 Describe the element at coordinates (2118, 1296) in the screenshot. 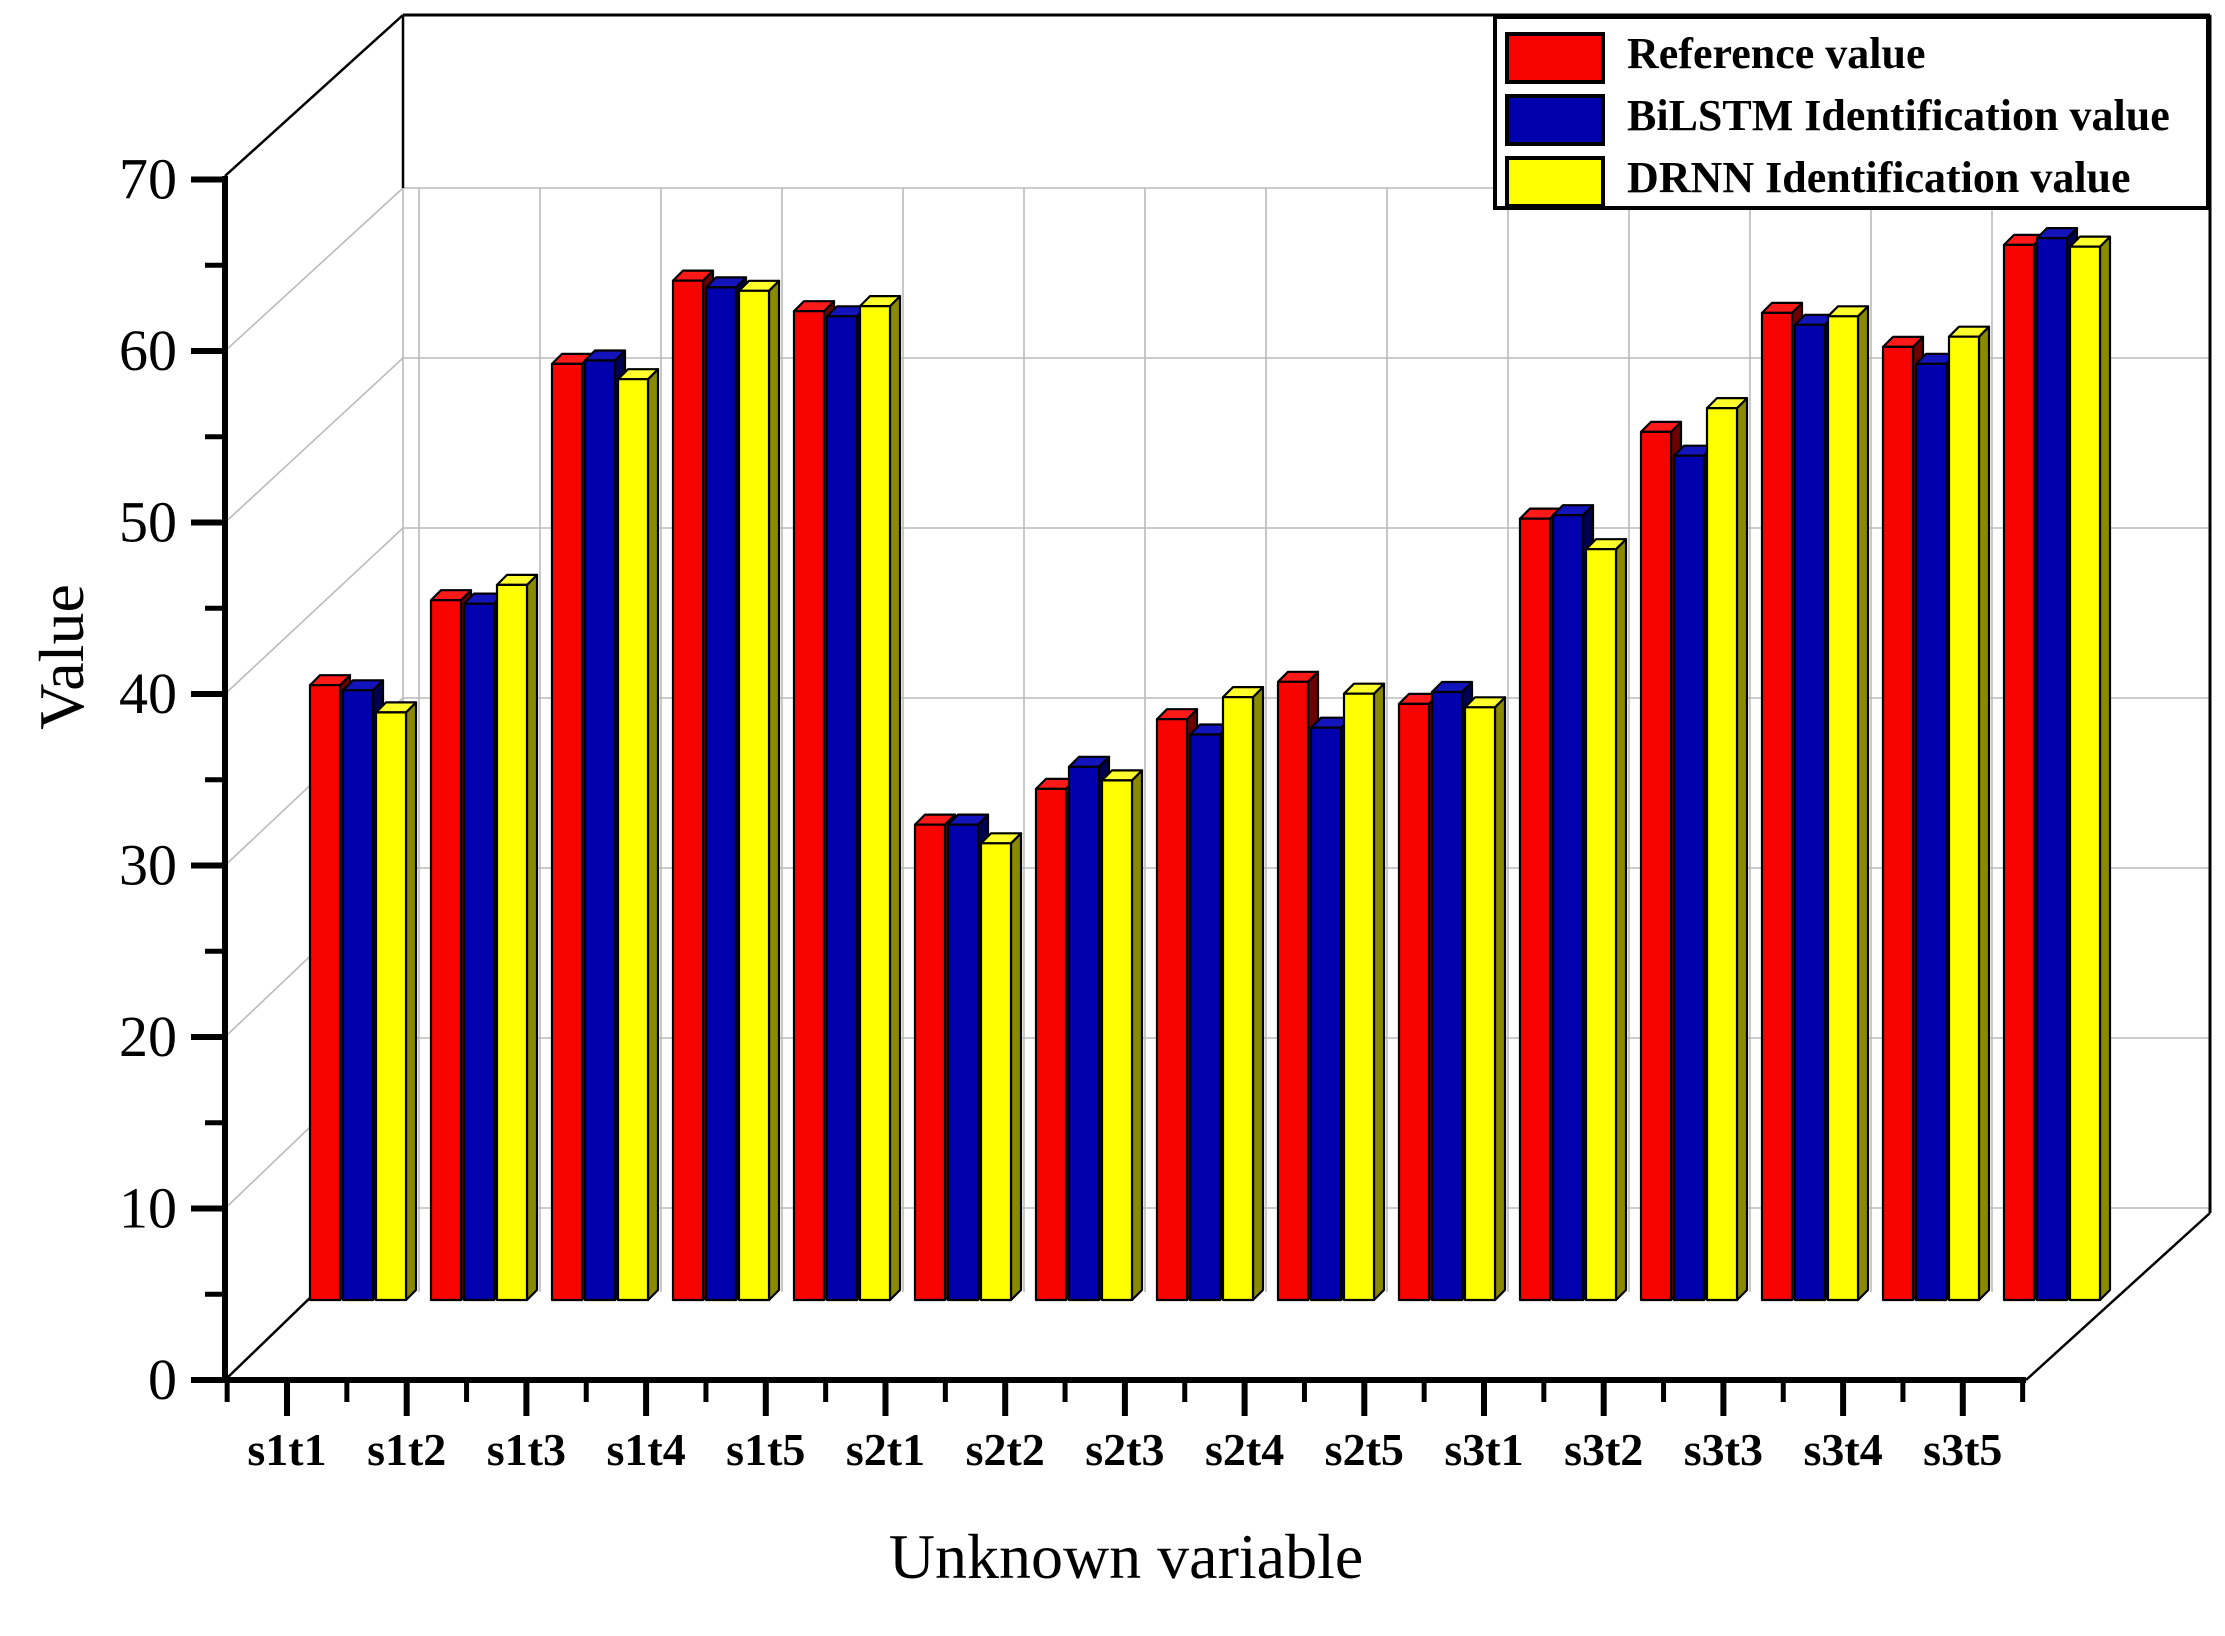

I see `floor-right-edge` at that location.